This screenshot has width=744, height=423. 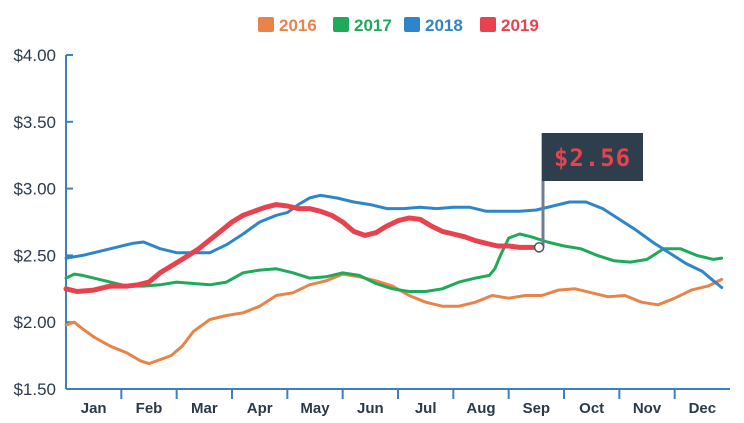 I want to click on legend-item-2019: 2019, so click(x=509, y=25).